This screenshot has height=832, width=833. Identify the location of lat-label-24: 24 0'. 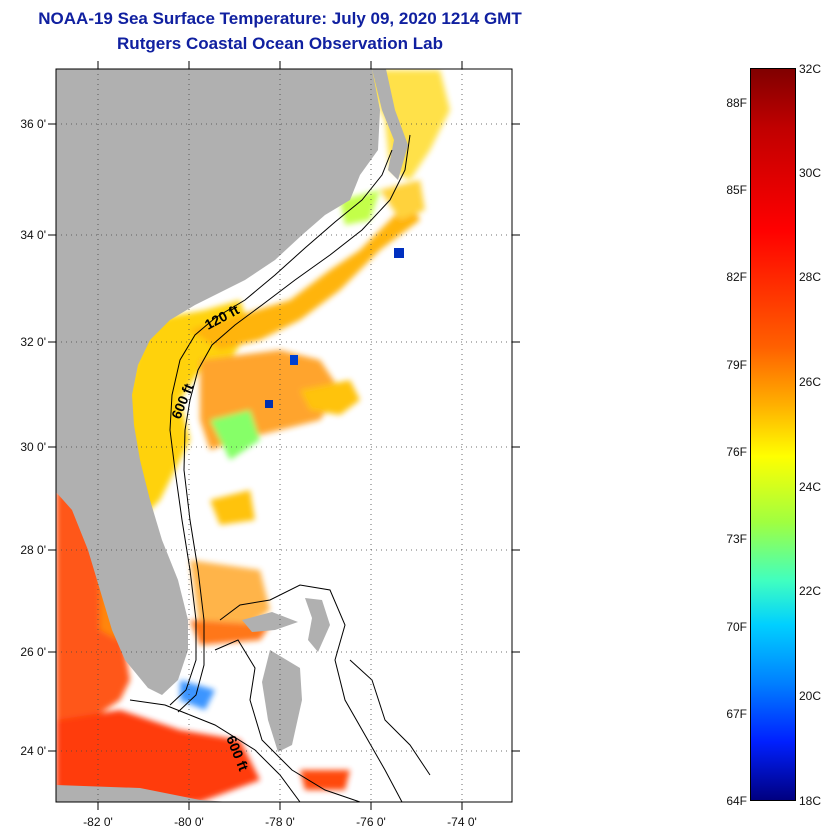
(33, 751).